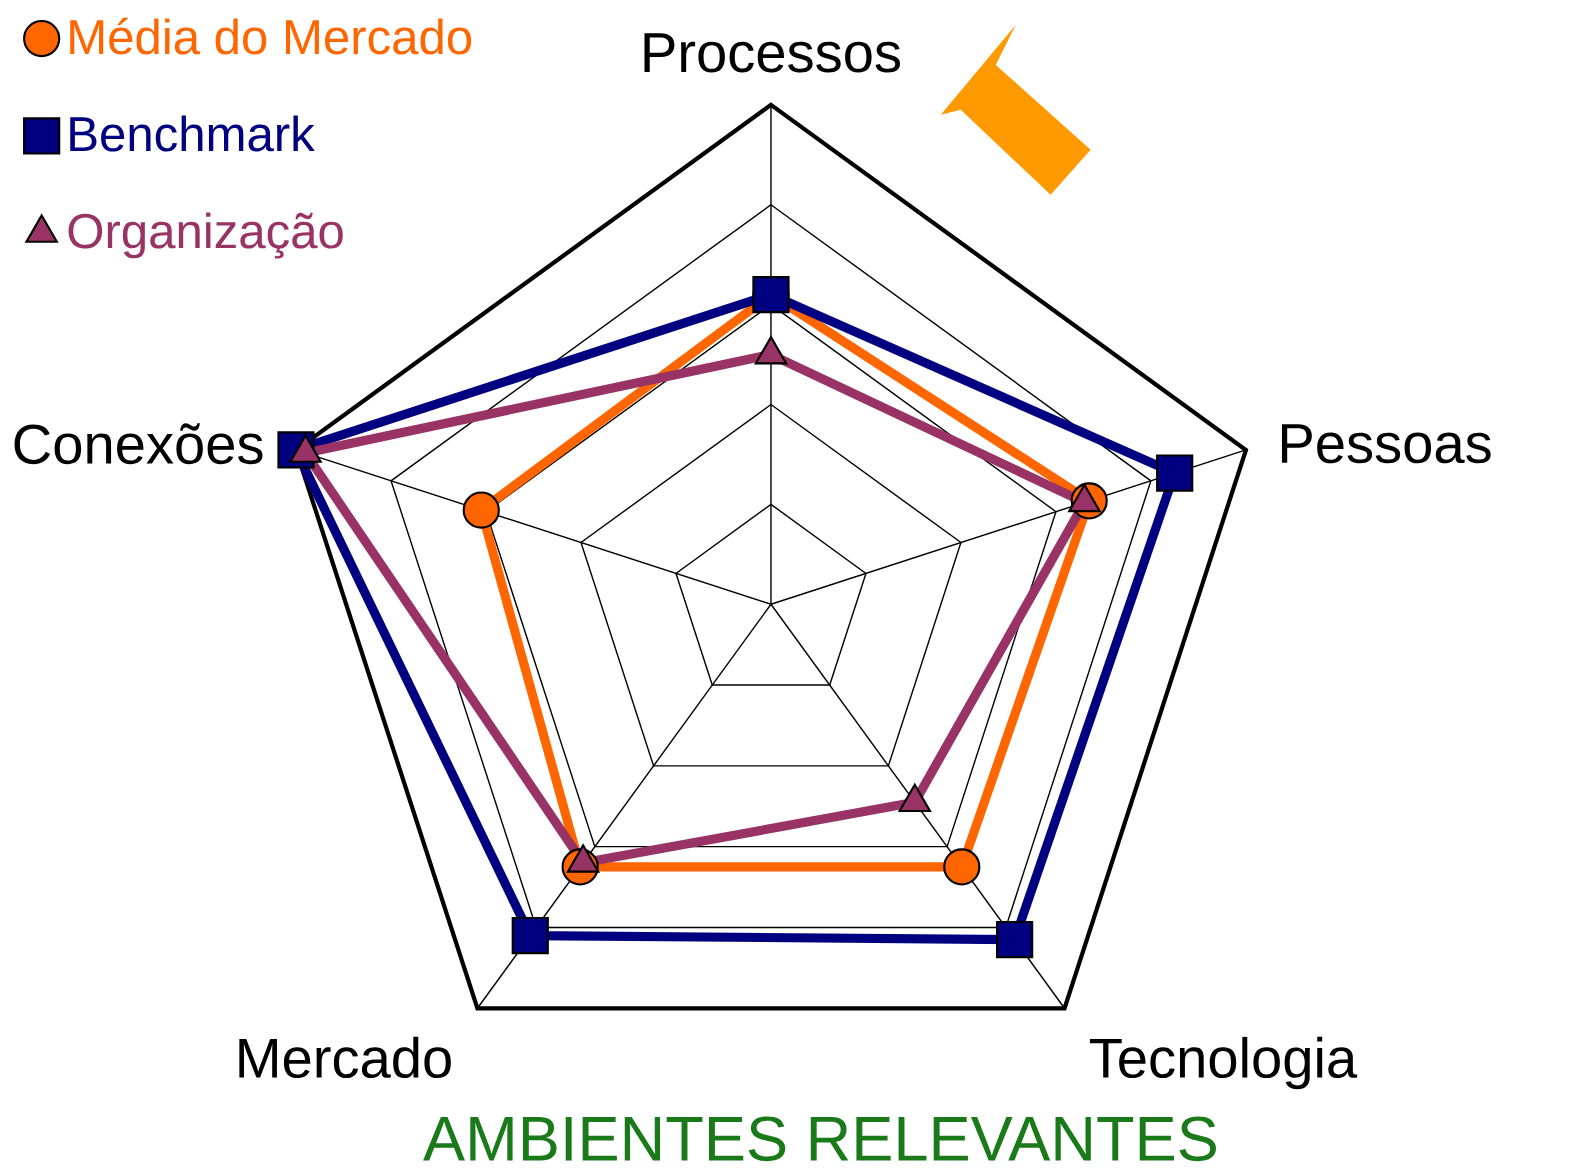  I want to click on spoke-label: Pessoas, so click(1386, 444).